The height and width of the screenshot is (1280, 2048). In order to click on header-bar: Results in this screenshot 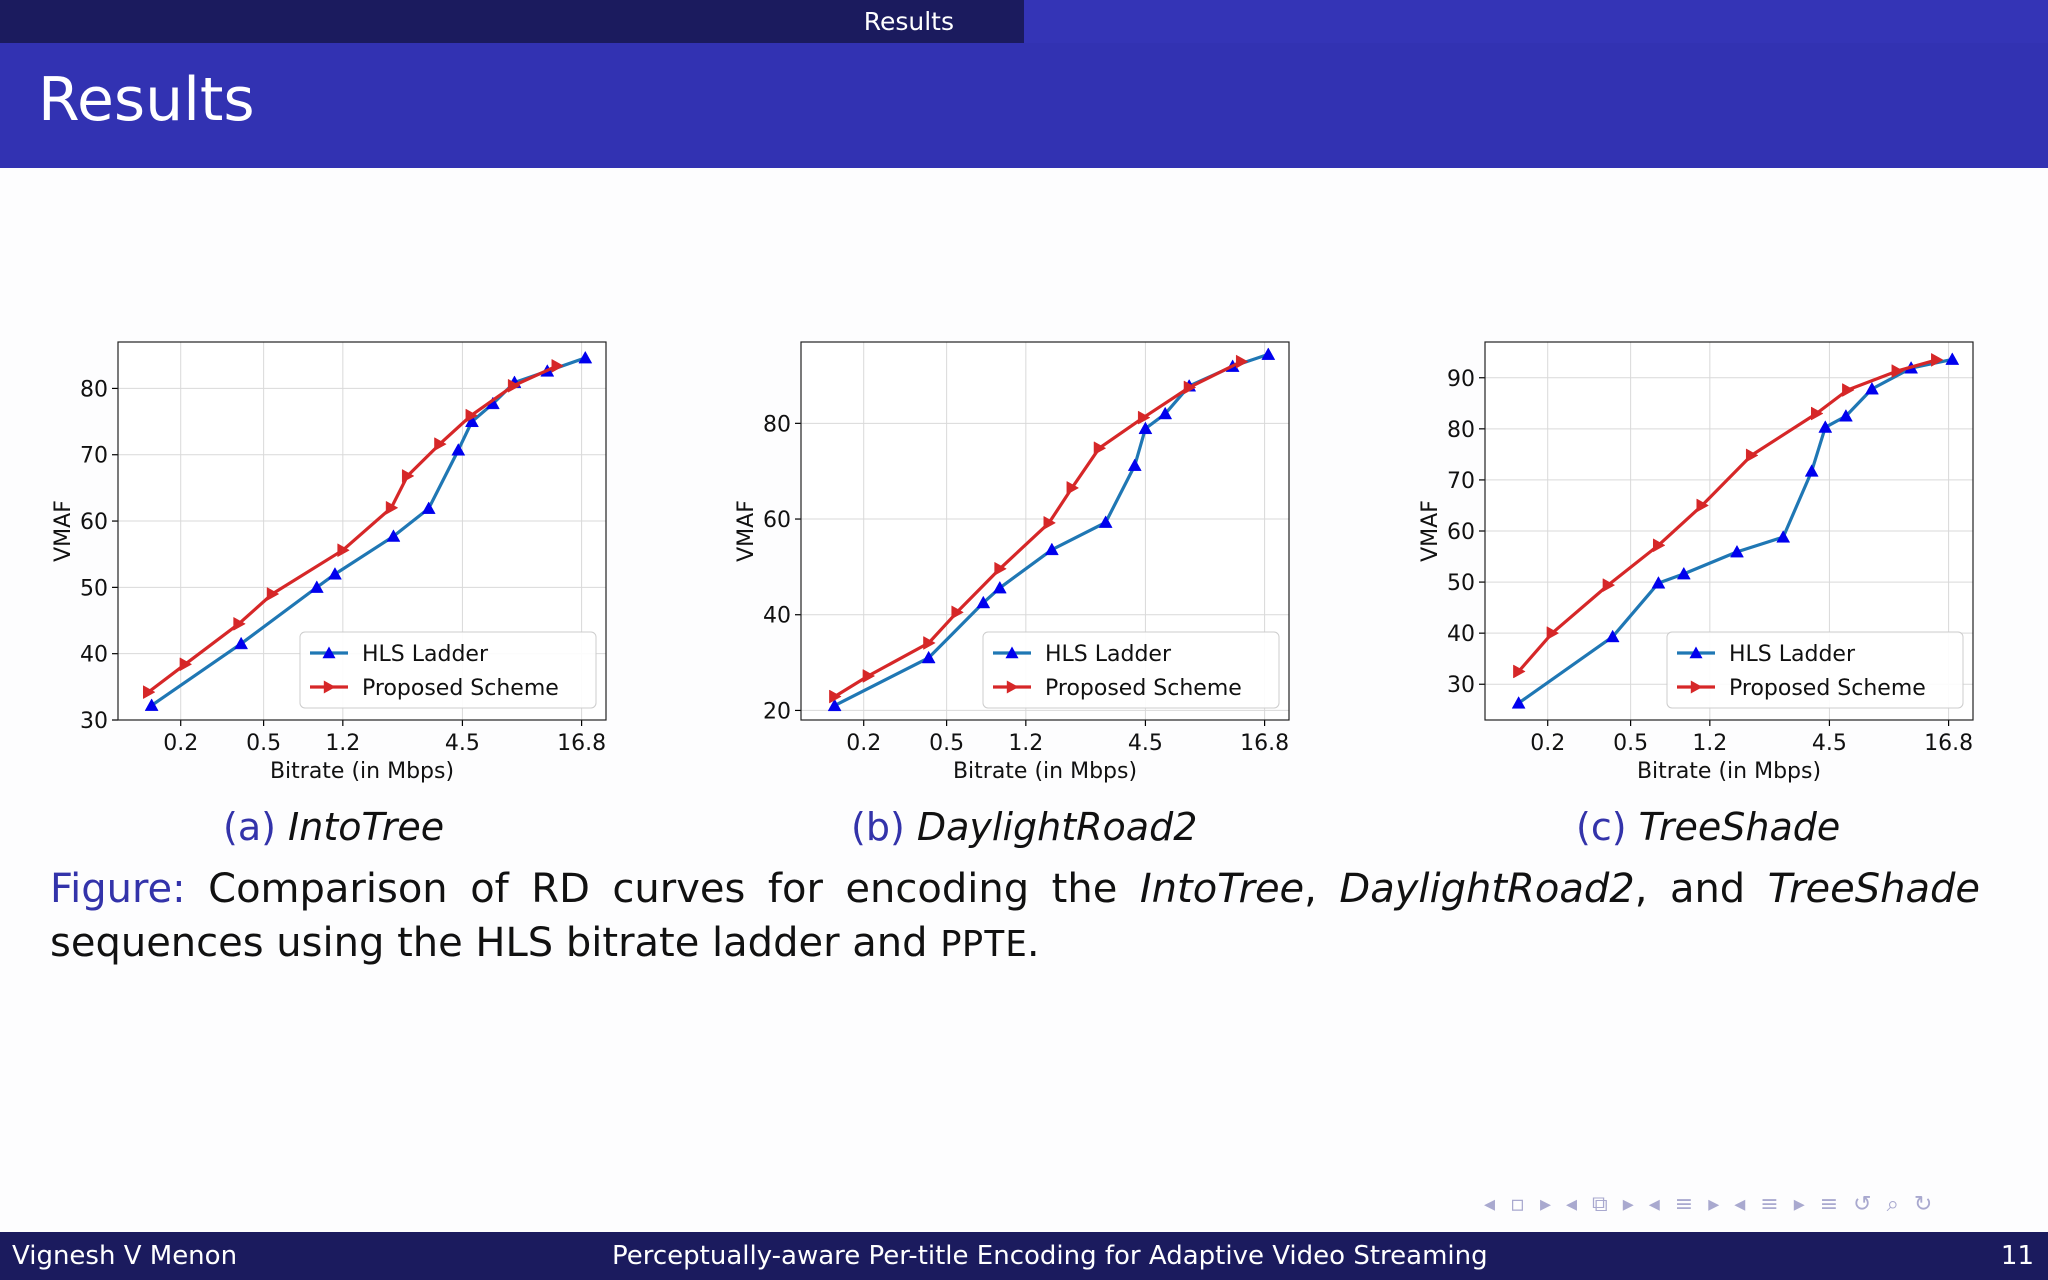, I will do `click(1024, 21)`.